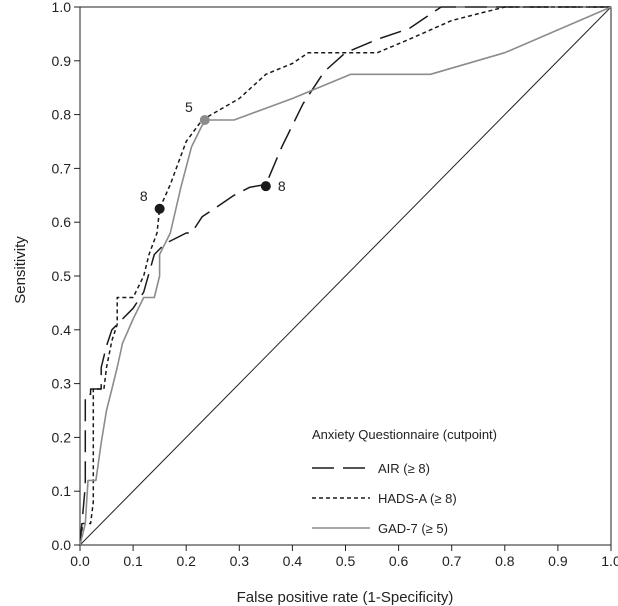  What do you see at coordinates (609, 561) in the screenshot?
I see `x-tick-label: 1.0` at bounding box center [609, 561].